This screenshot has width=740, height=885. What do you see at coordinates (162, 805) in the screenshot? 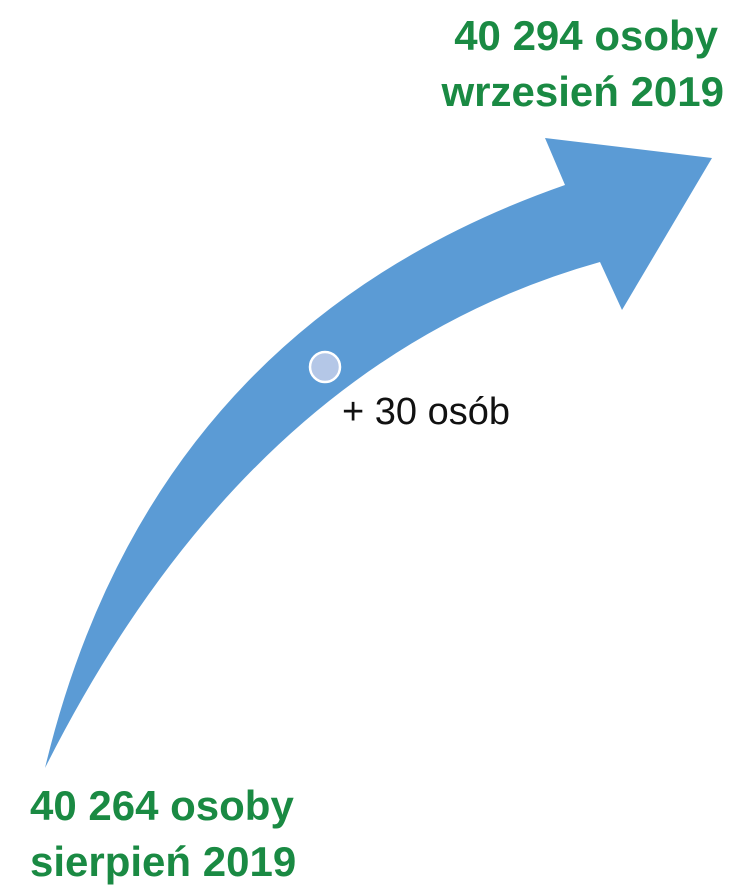
I see `start-value: 40 264 osoby` at bounding box center [162, 805].